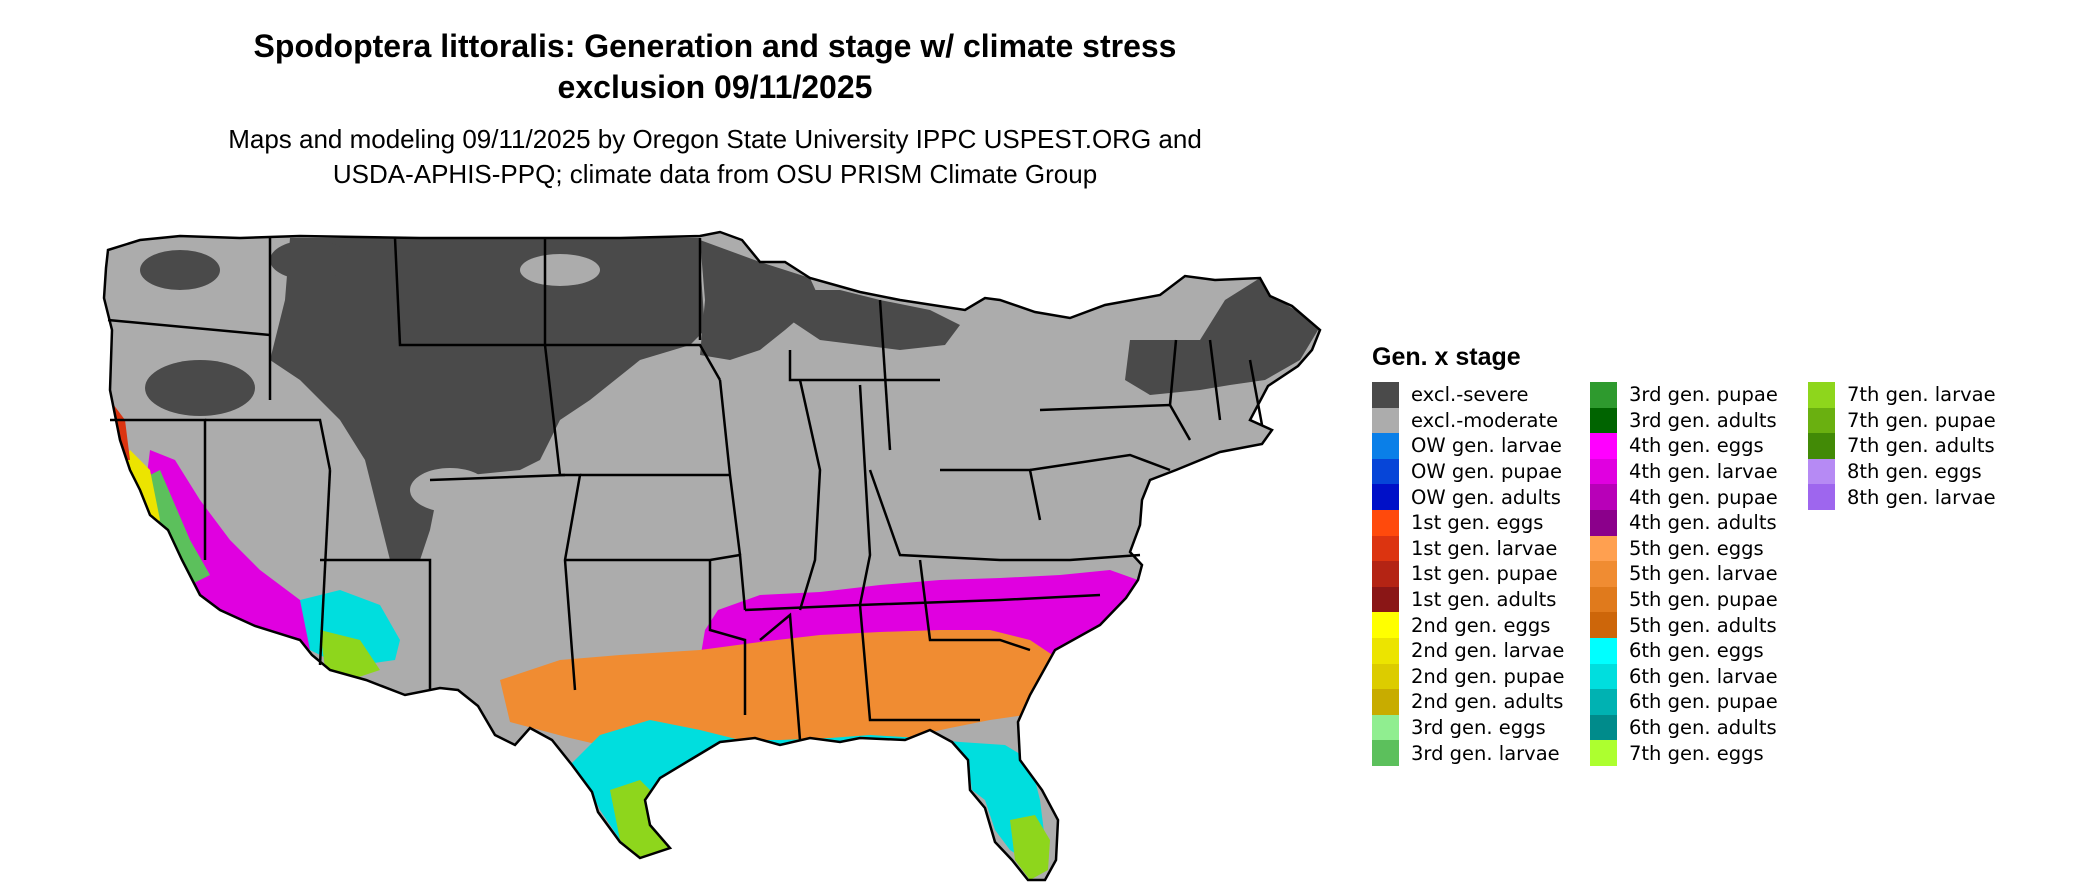 The height and width of the screenshot is (892, 2100). I want to click on legend-item: 1st gen. pupae, so click(1481, 574).